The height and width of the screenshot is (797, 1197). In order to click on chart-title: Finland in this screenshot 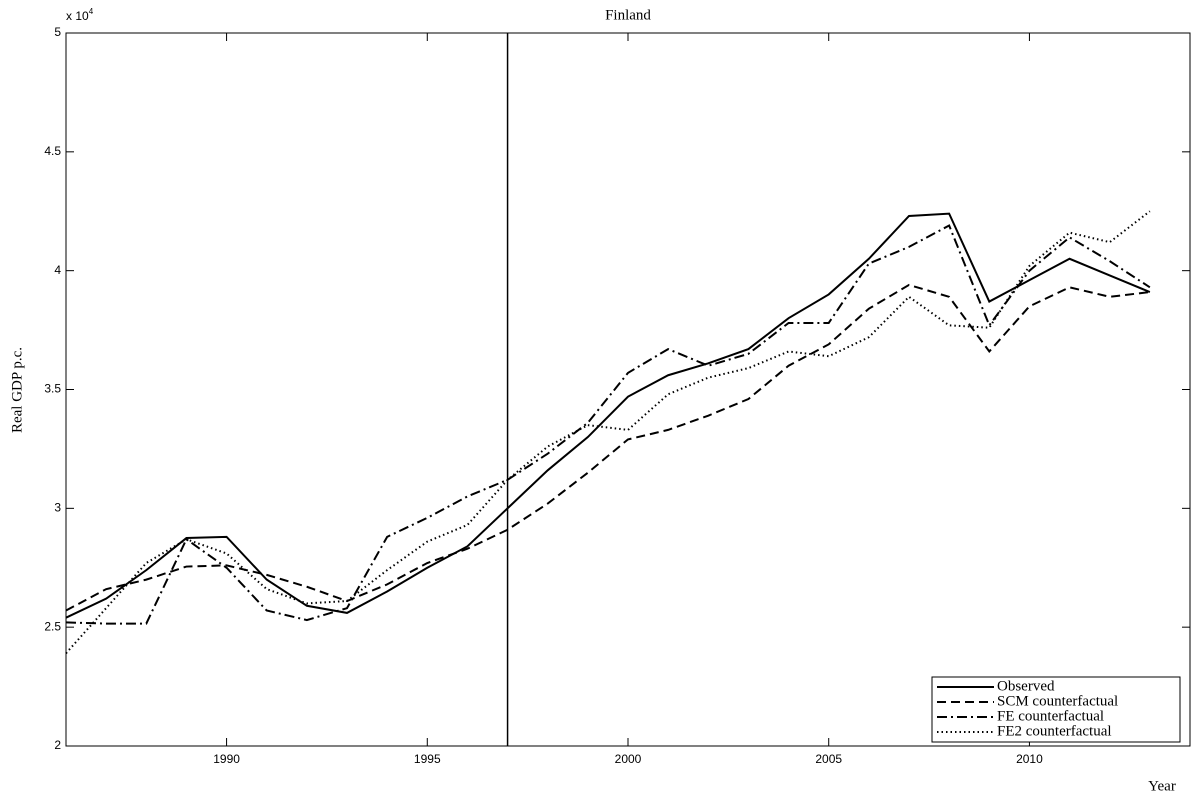, I will do `click(628, 15)`.